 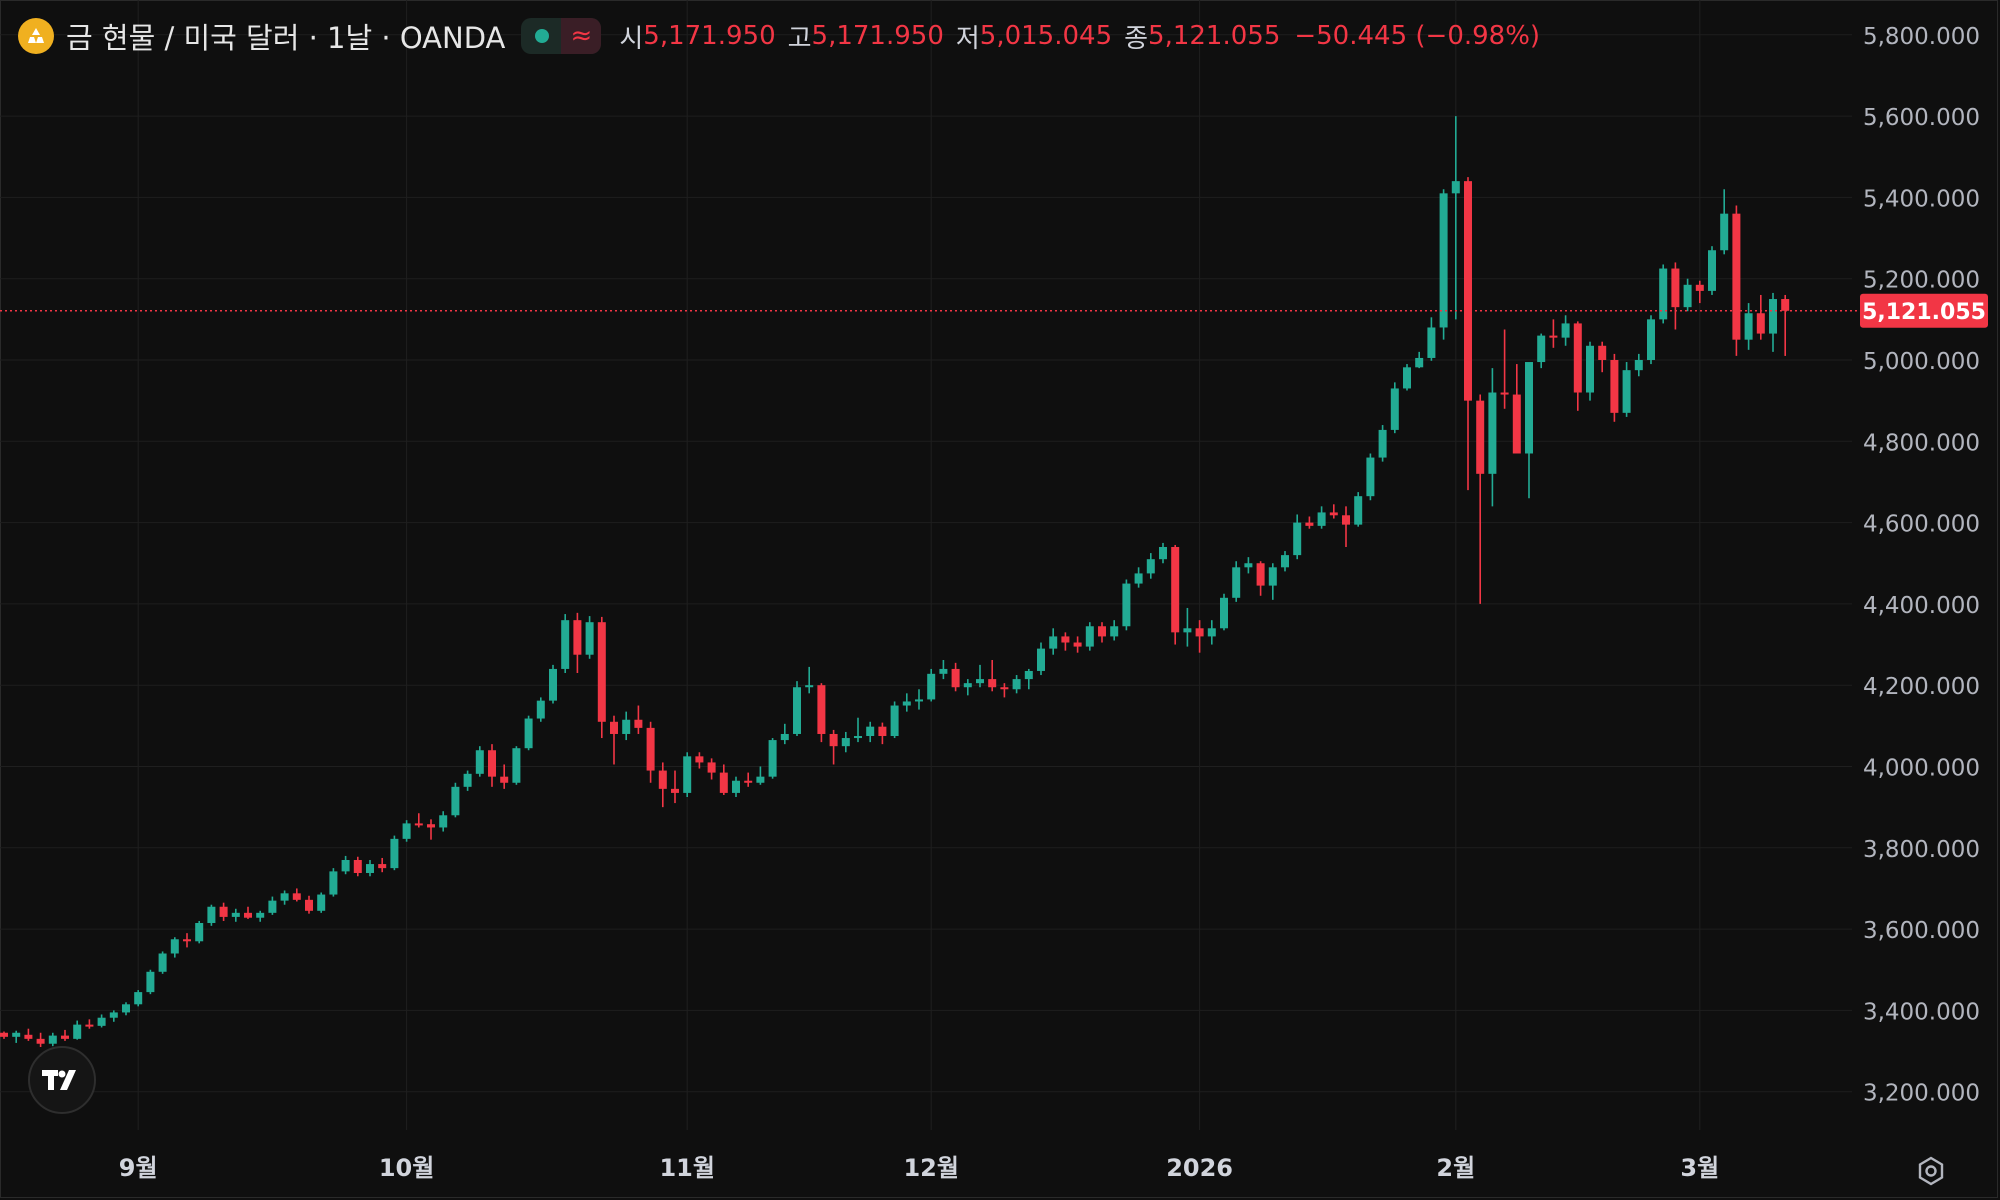 I want to click on market-status: ≈, so click(x=561, y=36).